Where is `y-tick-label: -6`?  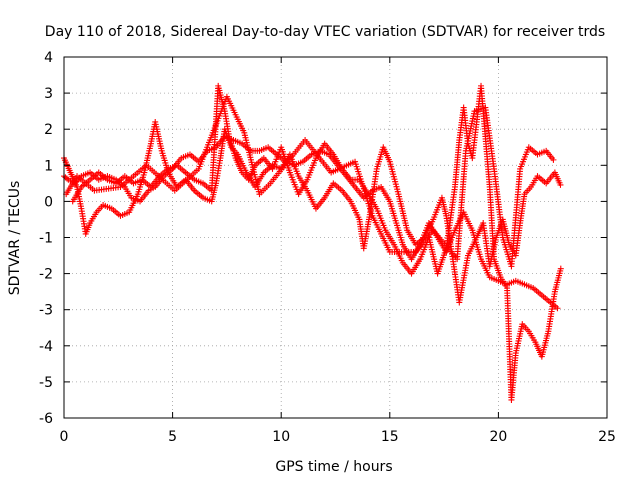 y-tick-label: -6 is located at coordinates (46, 419).